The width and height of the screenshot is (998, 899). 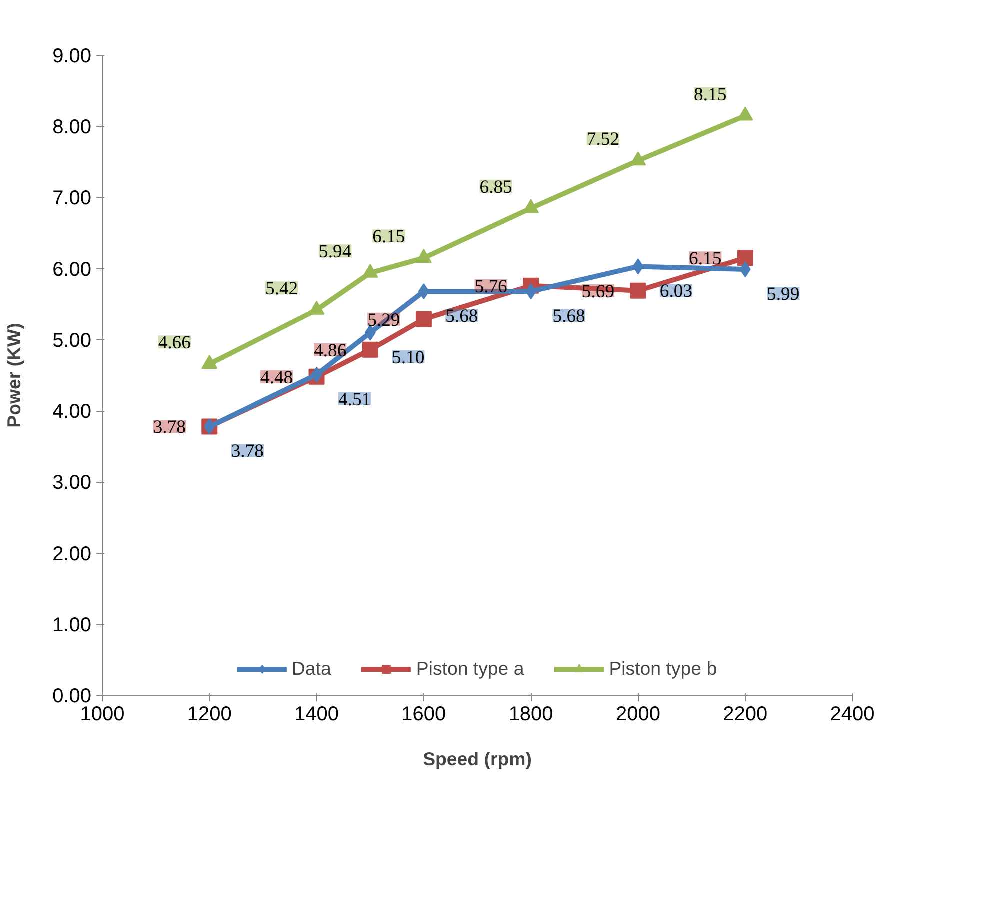 What do you see at coordinates (355, 399) in the screenshot?
I see `data-label: 4.51` at bounding box center [355, 399].